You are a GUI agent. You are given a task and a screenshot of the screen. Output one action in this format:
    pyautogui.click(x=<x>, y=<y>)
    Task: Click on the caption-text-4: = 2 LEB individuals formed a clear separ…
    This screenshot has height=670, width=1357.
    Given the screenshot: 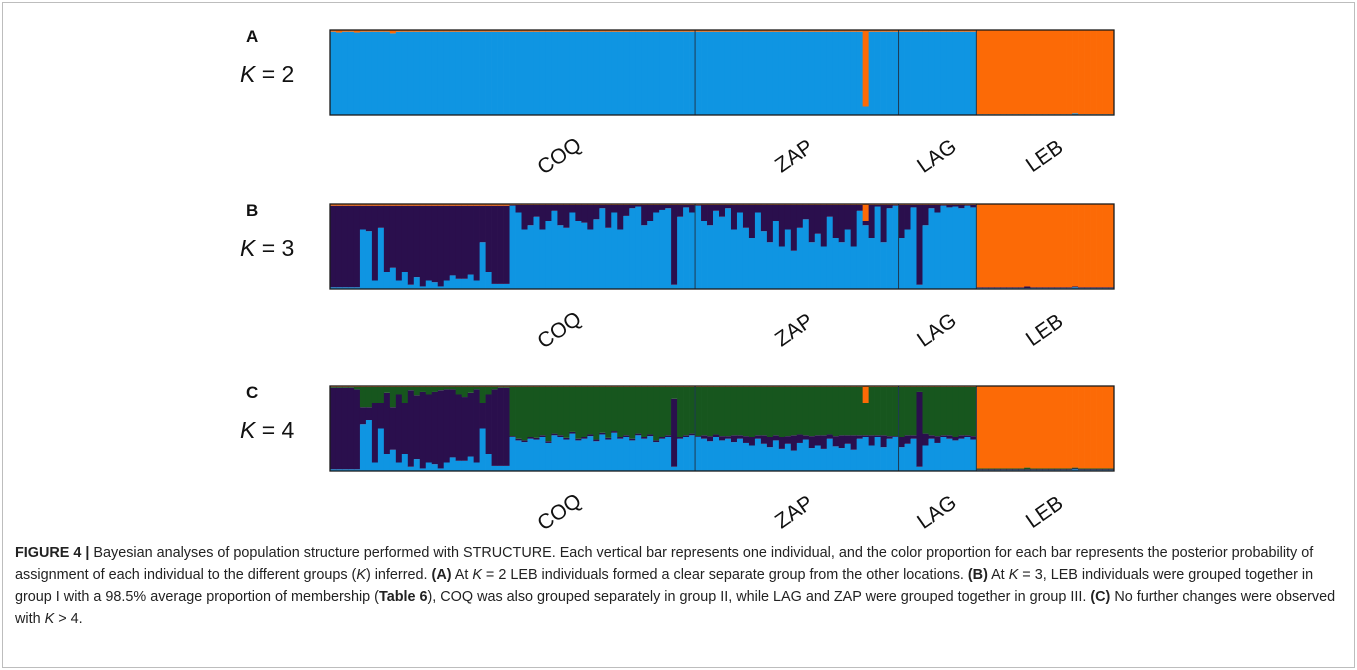 What is the action you would take?
    pyautogui.click(x=724, y=575)
    